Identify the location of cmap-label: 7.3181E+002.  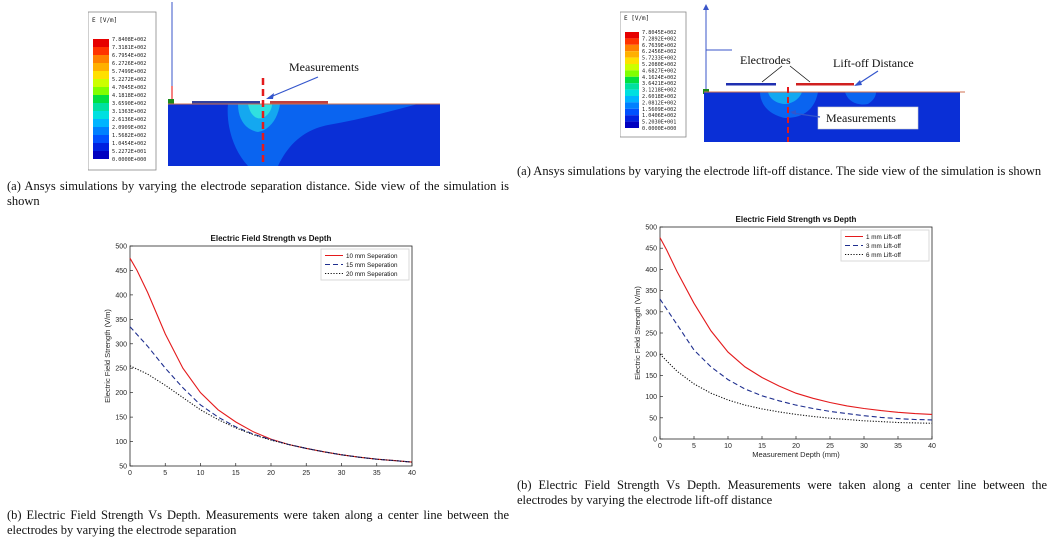
(129, 48).